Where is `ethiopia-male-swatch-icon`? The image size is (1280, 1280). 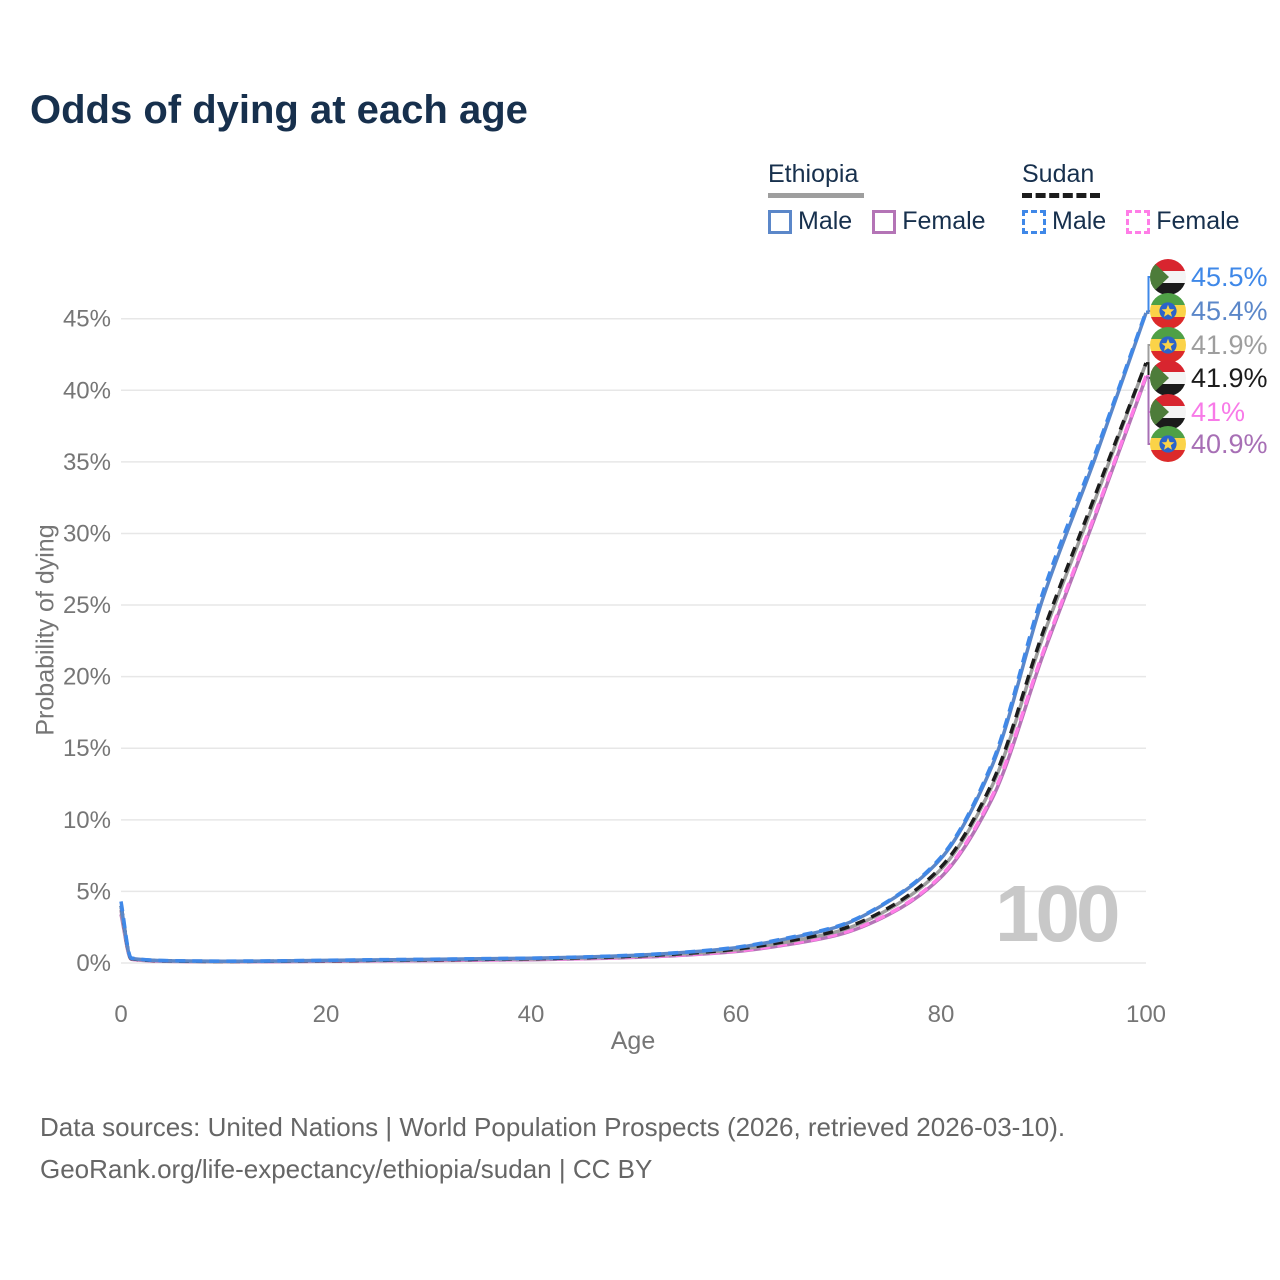
ethiopia-male-swatch-icon is located at coordinates (780, 221).